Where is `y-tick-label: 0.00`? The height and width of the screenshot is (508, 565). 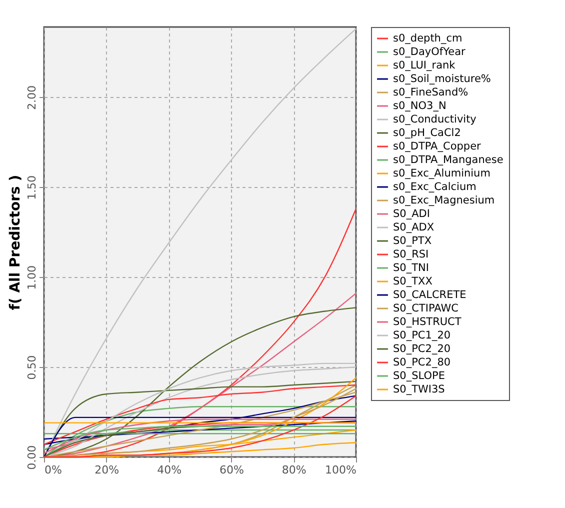
y-tick-label: 0.00 is located at coordinates (32, 457).